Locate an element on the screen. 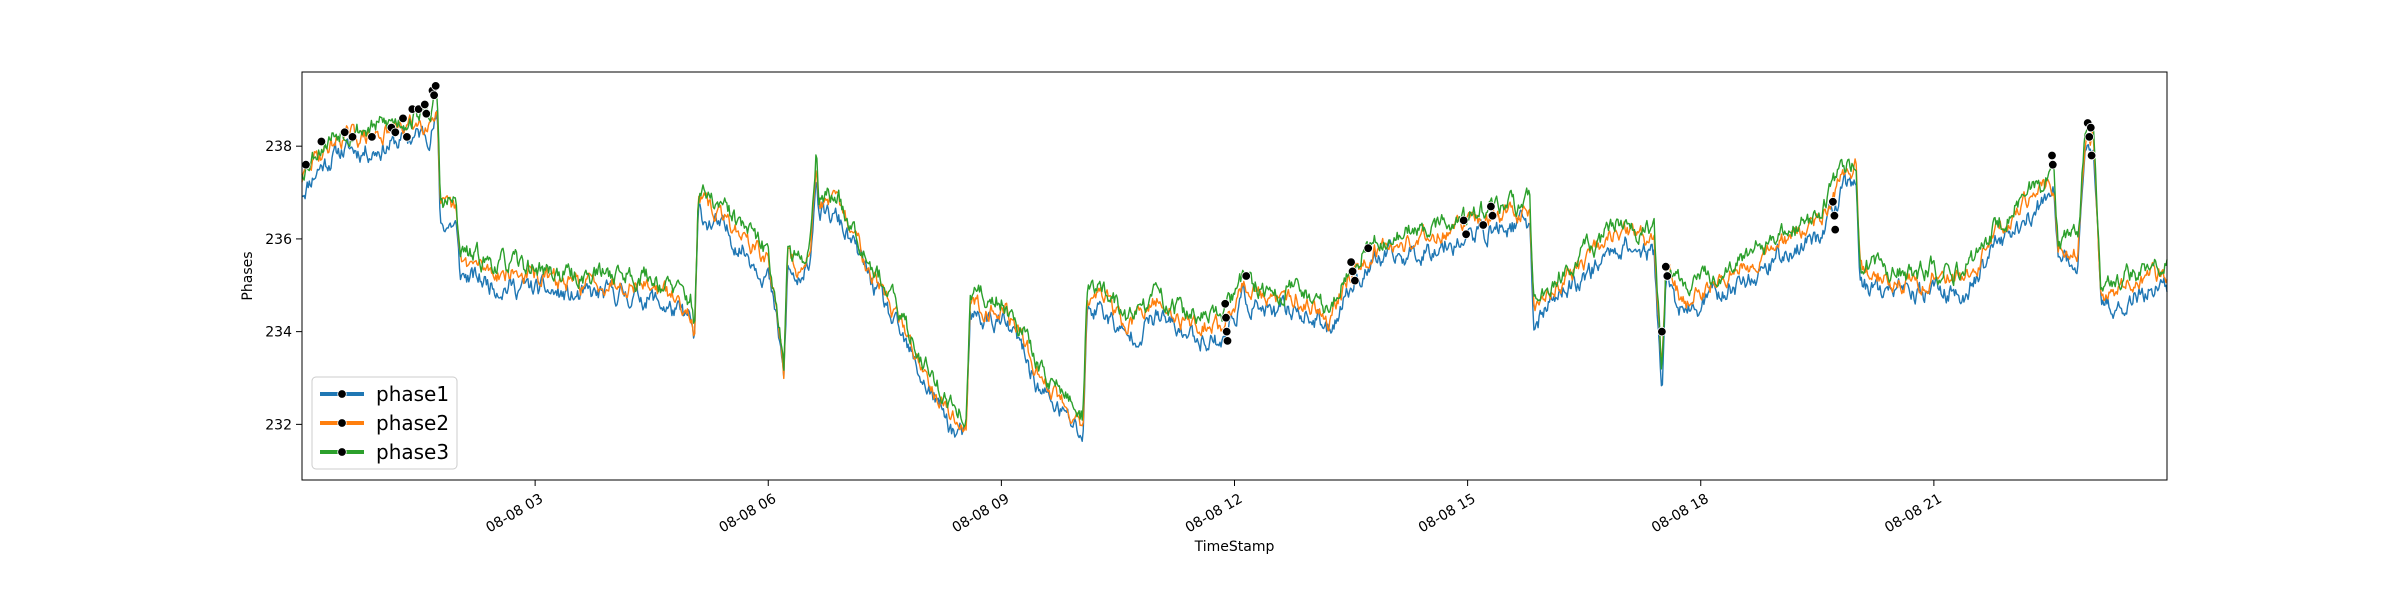 Image resolution: width=2400 pixels, height=600 pixels. legend-marker-phase1 is located at coordinates (342, 394).